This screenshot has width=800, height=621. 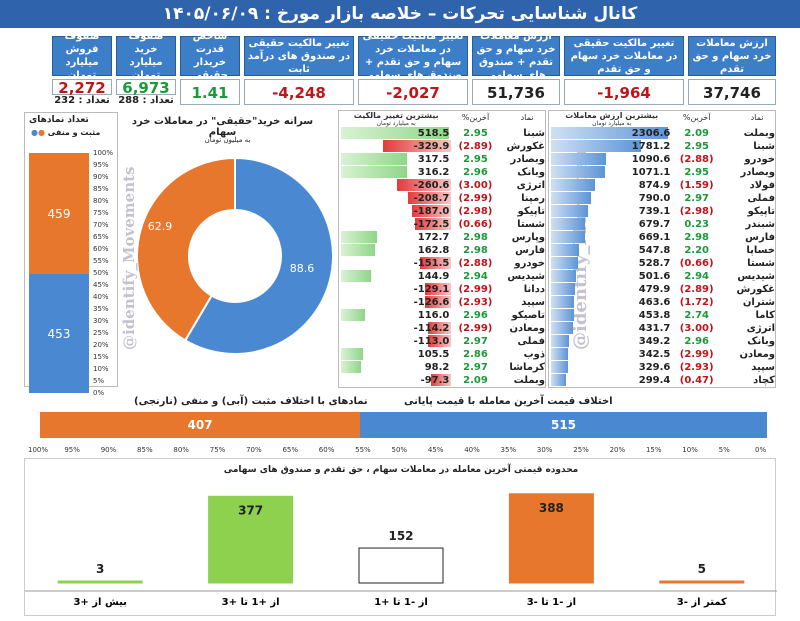 I want to click on table-symbol: ذوب, so click(x=534, y=354).